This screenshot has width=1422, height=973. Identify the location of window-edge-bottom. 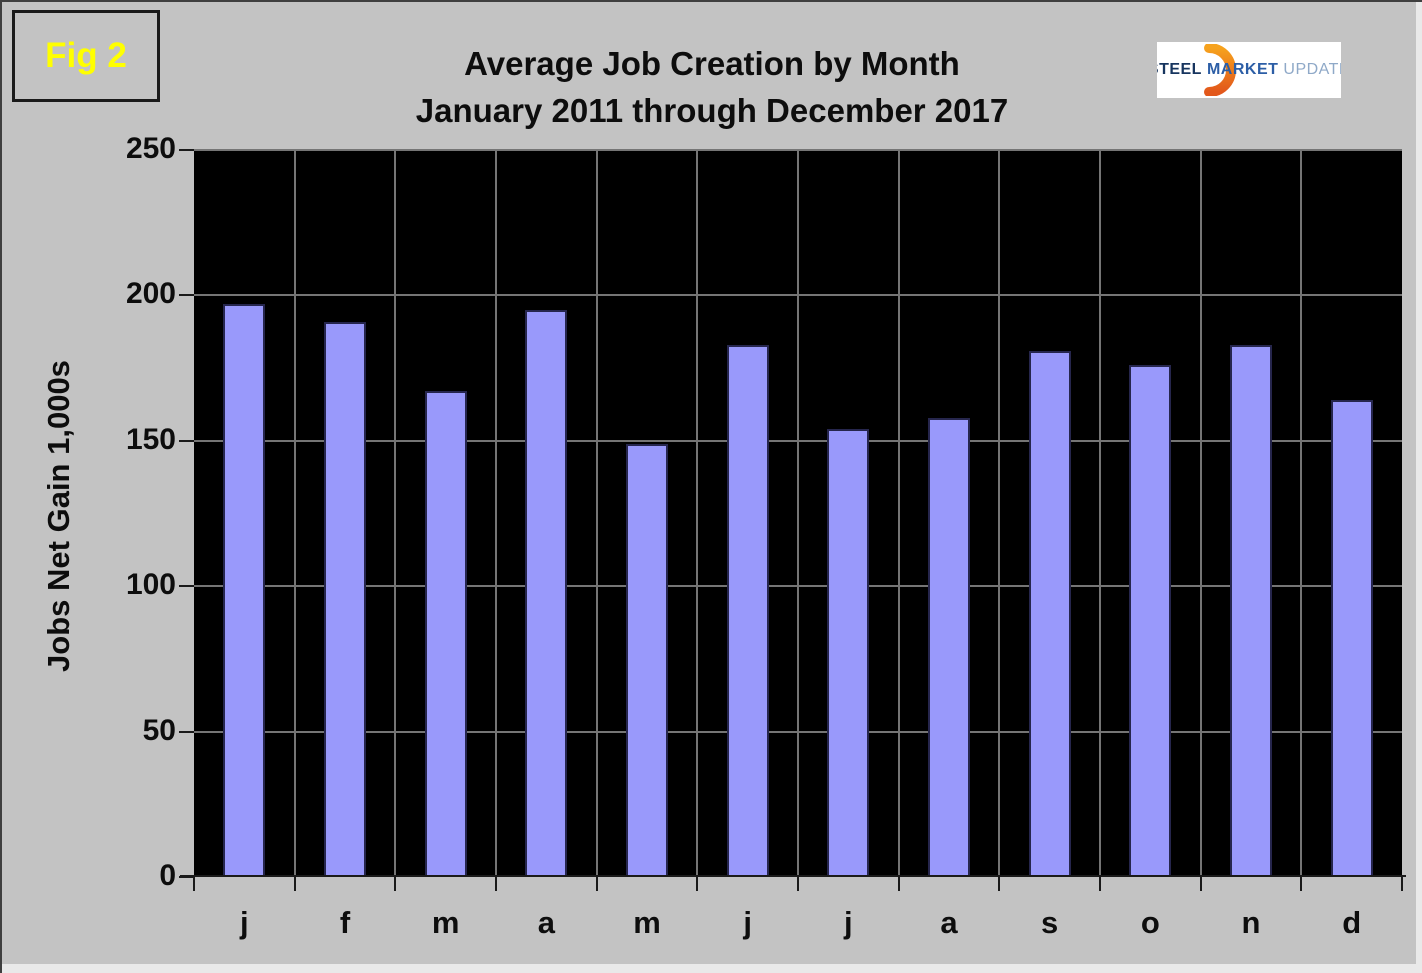
(712, 968).